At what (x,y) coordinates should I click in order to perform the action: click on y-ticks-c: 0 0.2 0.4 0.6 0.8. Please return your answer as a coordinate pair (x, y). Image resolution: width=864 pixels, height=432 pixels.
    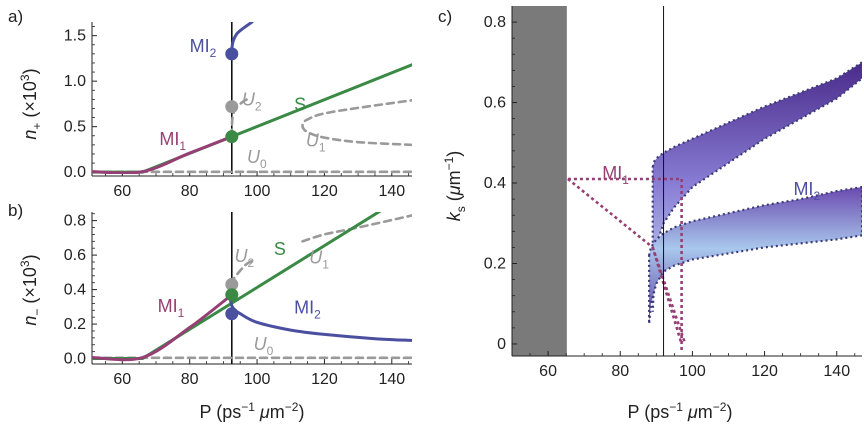
    Looking at the image, I should click on (500, 183).